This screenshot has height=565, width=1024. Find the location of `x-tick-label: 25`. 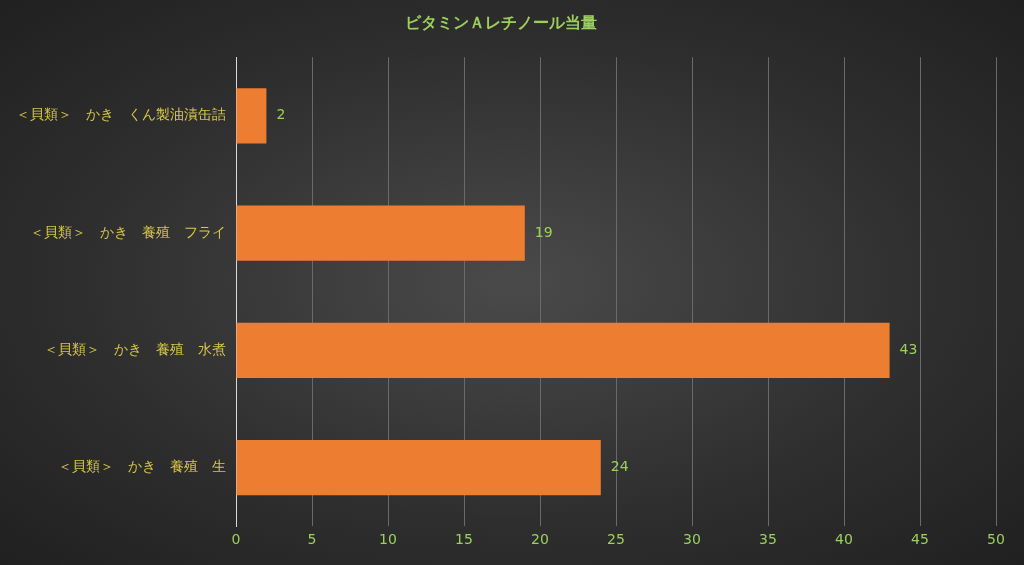

x-tick-label: 25 is located at coordinates (616, 539).